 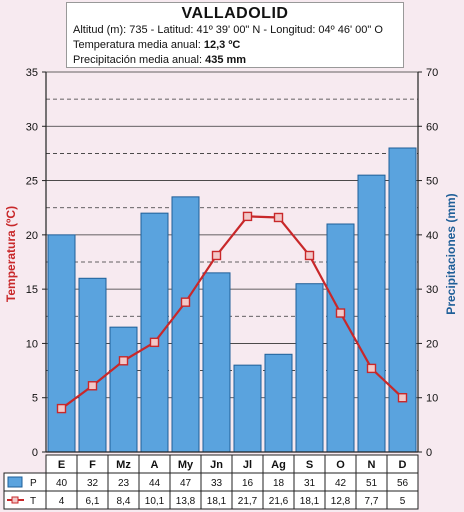 What do you see at coordinates (139, 60) in the screenshot?
I see `annual-precipitation-label: Precipitación media anual:` at bounding box center [139, 60].